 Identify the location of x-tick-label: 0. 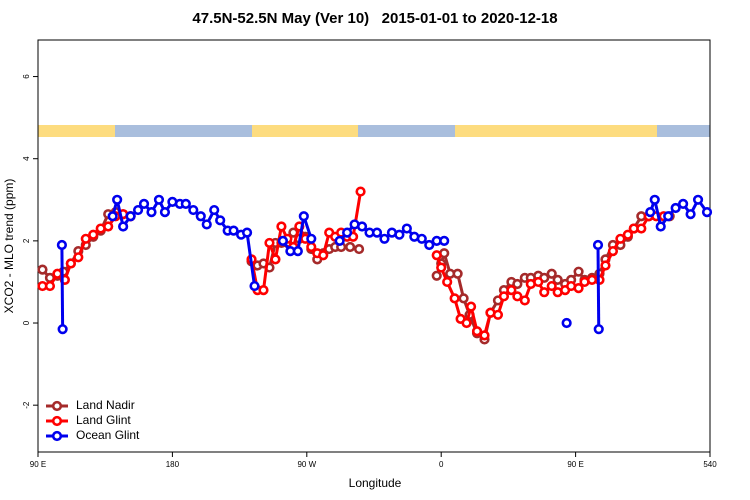
(441, 464).